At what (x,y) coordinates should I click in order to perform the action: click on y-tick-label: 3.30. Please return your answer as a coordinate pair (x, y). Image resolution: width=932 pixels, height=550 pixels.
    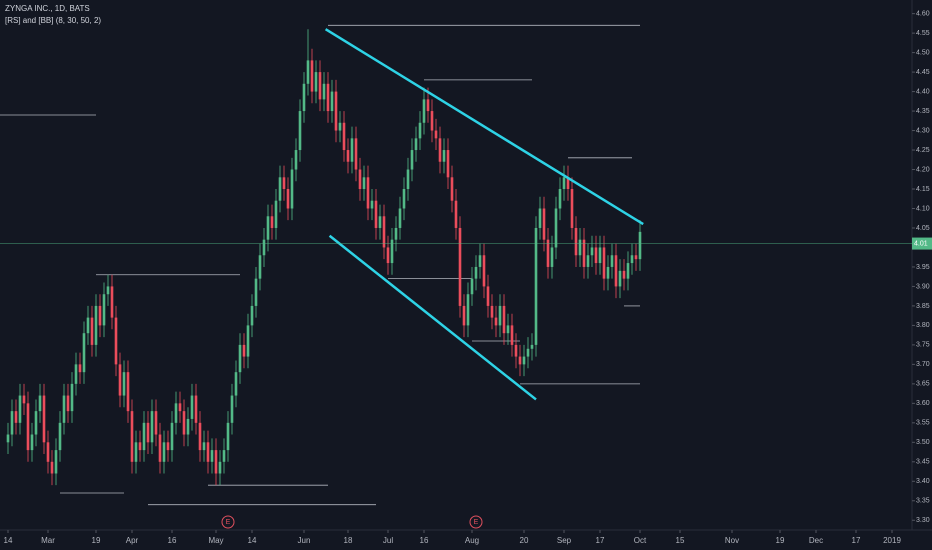
    Looking at the image, I should click on (923, 520).